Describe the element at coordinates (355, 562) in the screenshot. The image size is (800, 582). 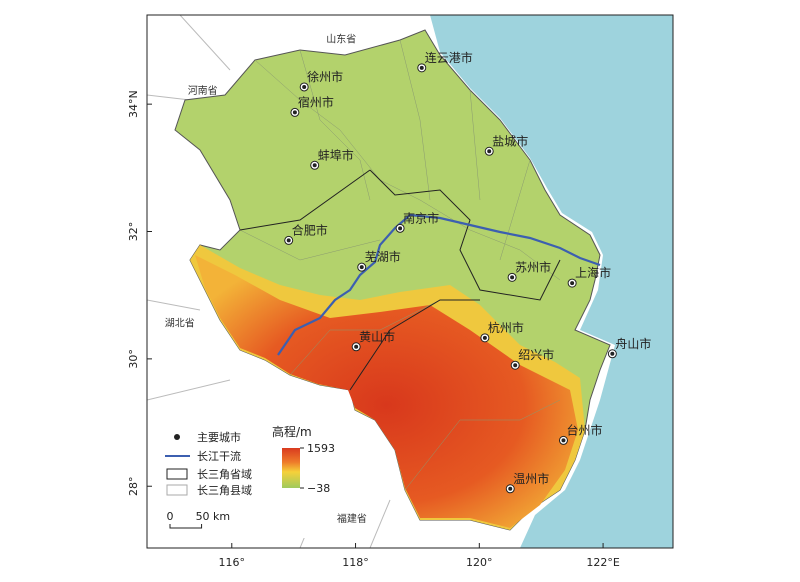
I see `x-tick-label: 118°` at that location.